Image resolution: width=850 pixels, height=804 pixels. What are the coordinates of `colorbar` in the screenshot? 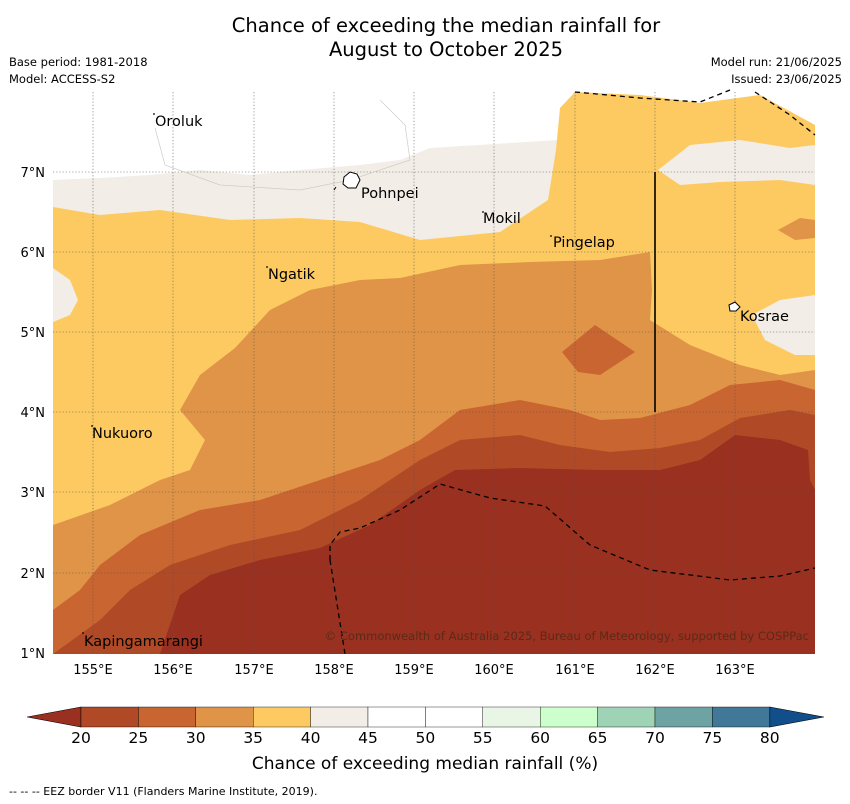 It's located at (425, 717).